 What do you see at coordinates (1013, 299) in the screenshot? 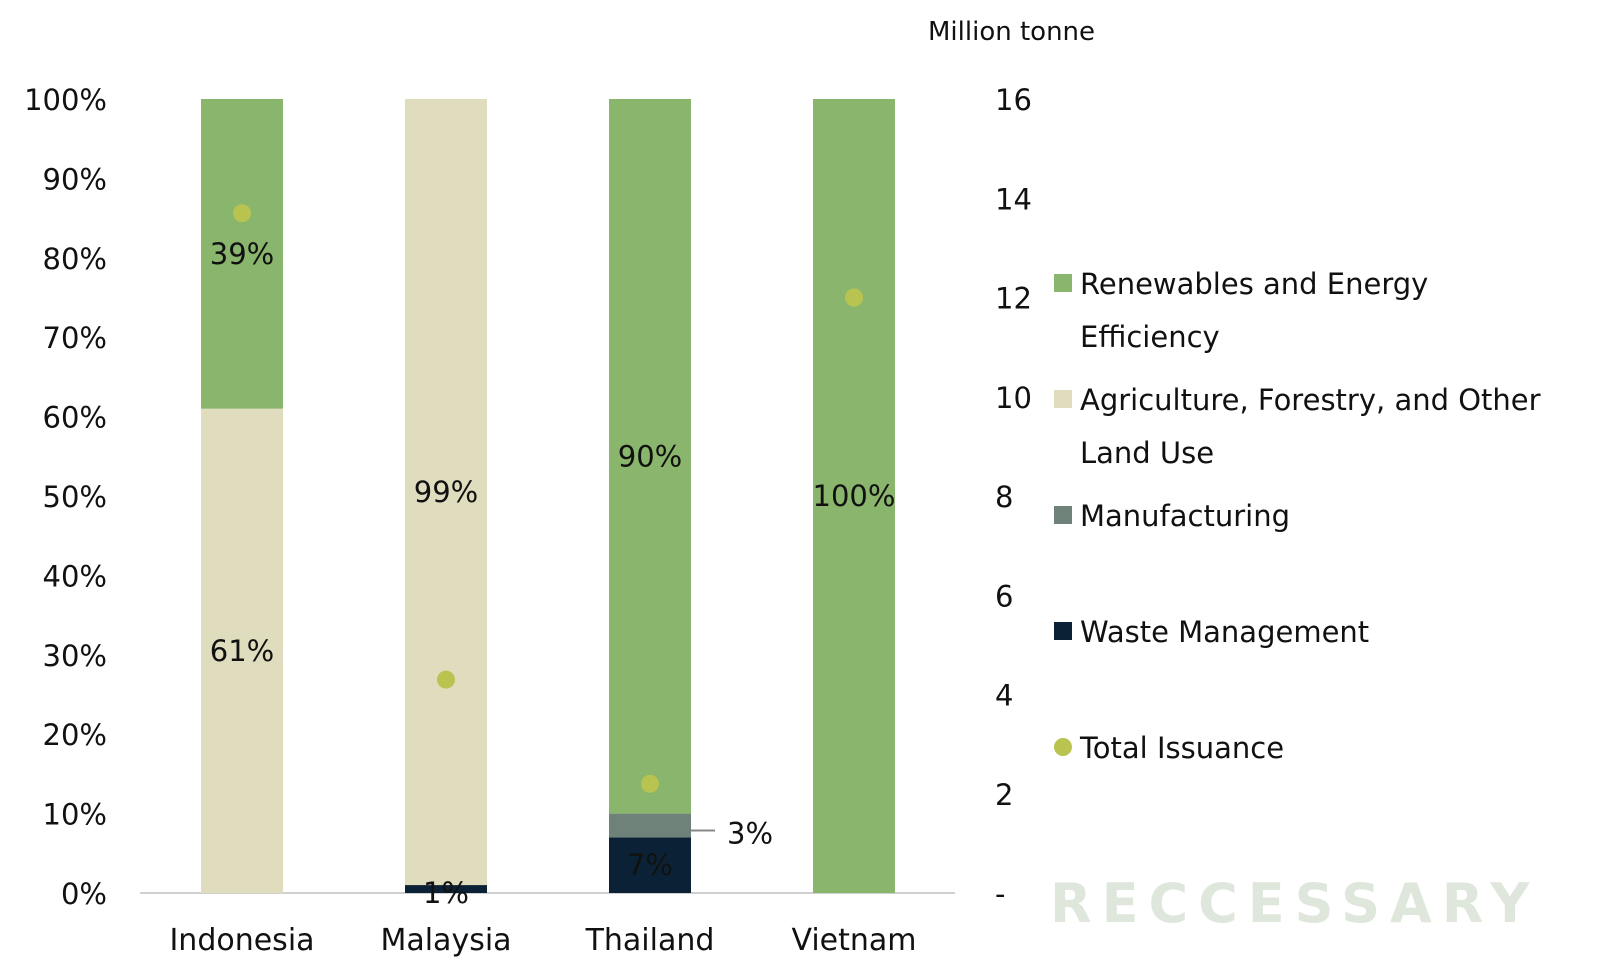
I see `y-right-tick-label: 12` at bounding box center [1013, 299].